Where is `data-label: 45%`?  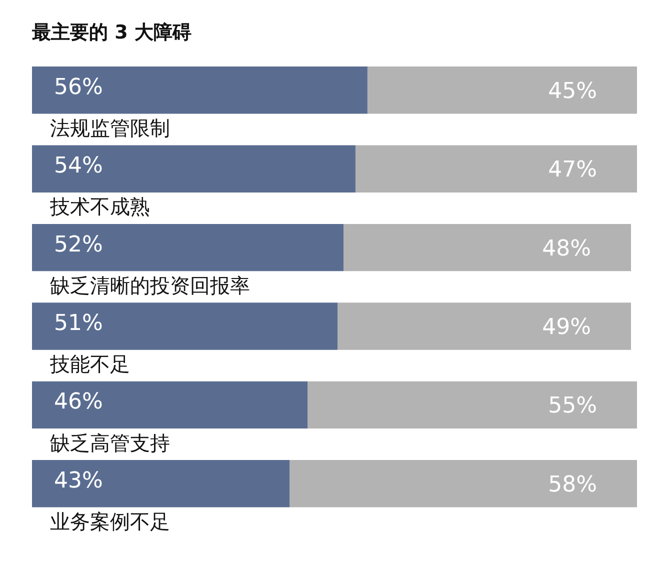
data-label: 45% is located at coordinates (572, 91).